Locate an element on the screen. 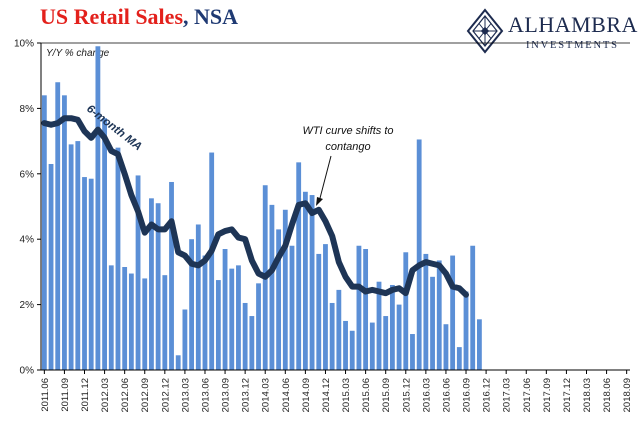 The height and width of the screenshot is (426, 641). wti-annotation-line2: contango is located at coordinates (347, 147).